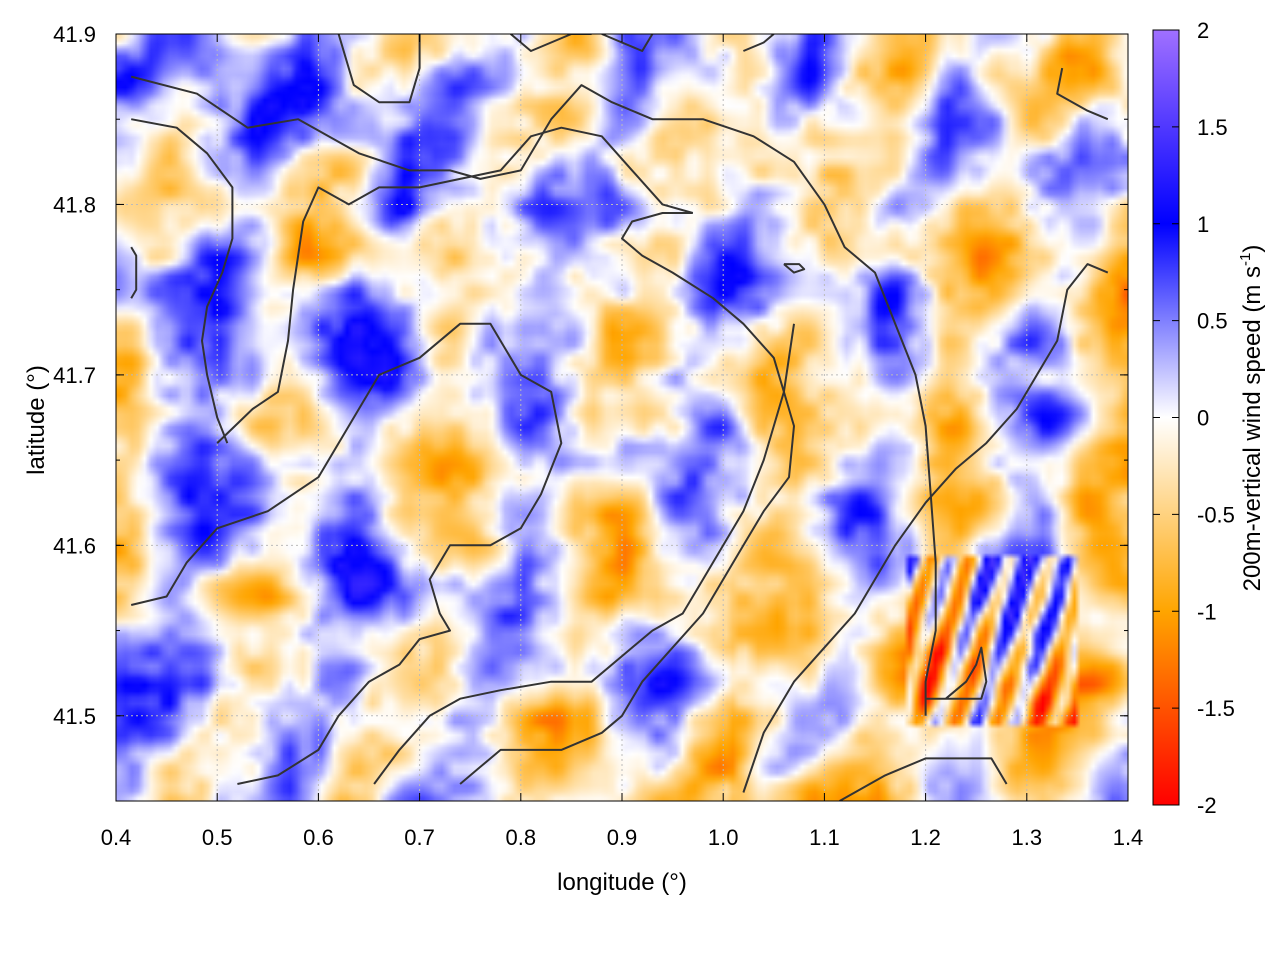 This screenshot has width=1280, height=960. I want to click on colorbar-tick-label: 2, so click(1203, 30).